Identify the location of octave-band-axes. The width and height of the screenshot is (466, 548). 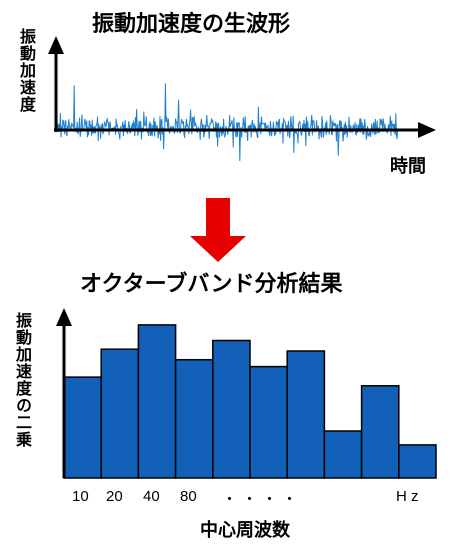
(64, 393).